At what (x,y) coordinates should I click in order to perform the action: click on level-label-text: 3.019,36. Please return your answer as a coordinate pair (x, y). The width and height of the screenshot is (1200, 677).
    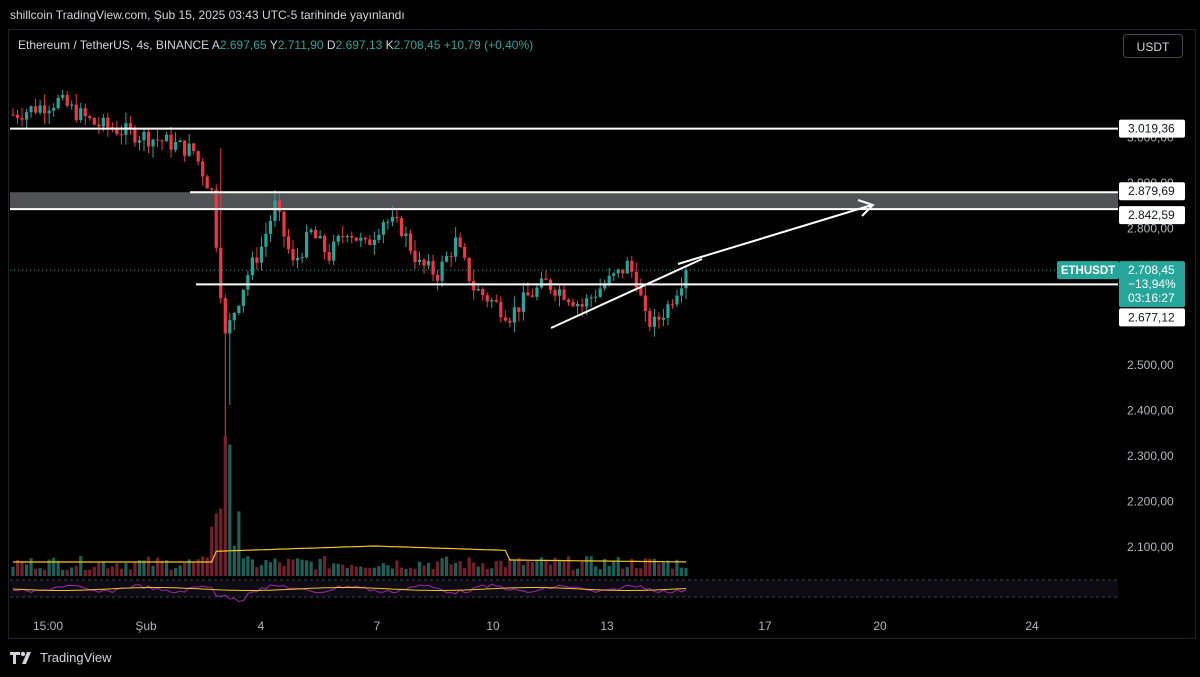
    Looking at the image, I should click on (1151, 129).